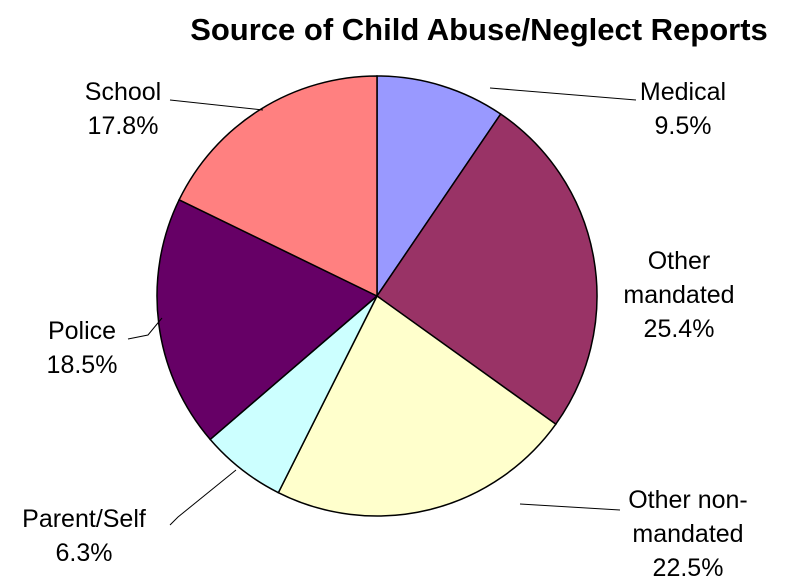 Image resolution: width=811 pixels, height=582 pixels. What do you see at coordinates (683, 109) in the screenshot?
I see `slice-label: Medical 9.5%` at bounding box center [683, 109].